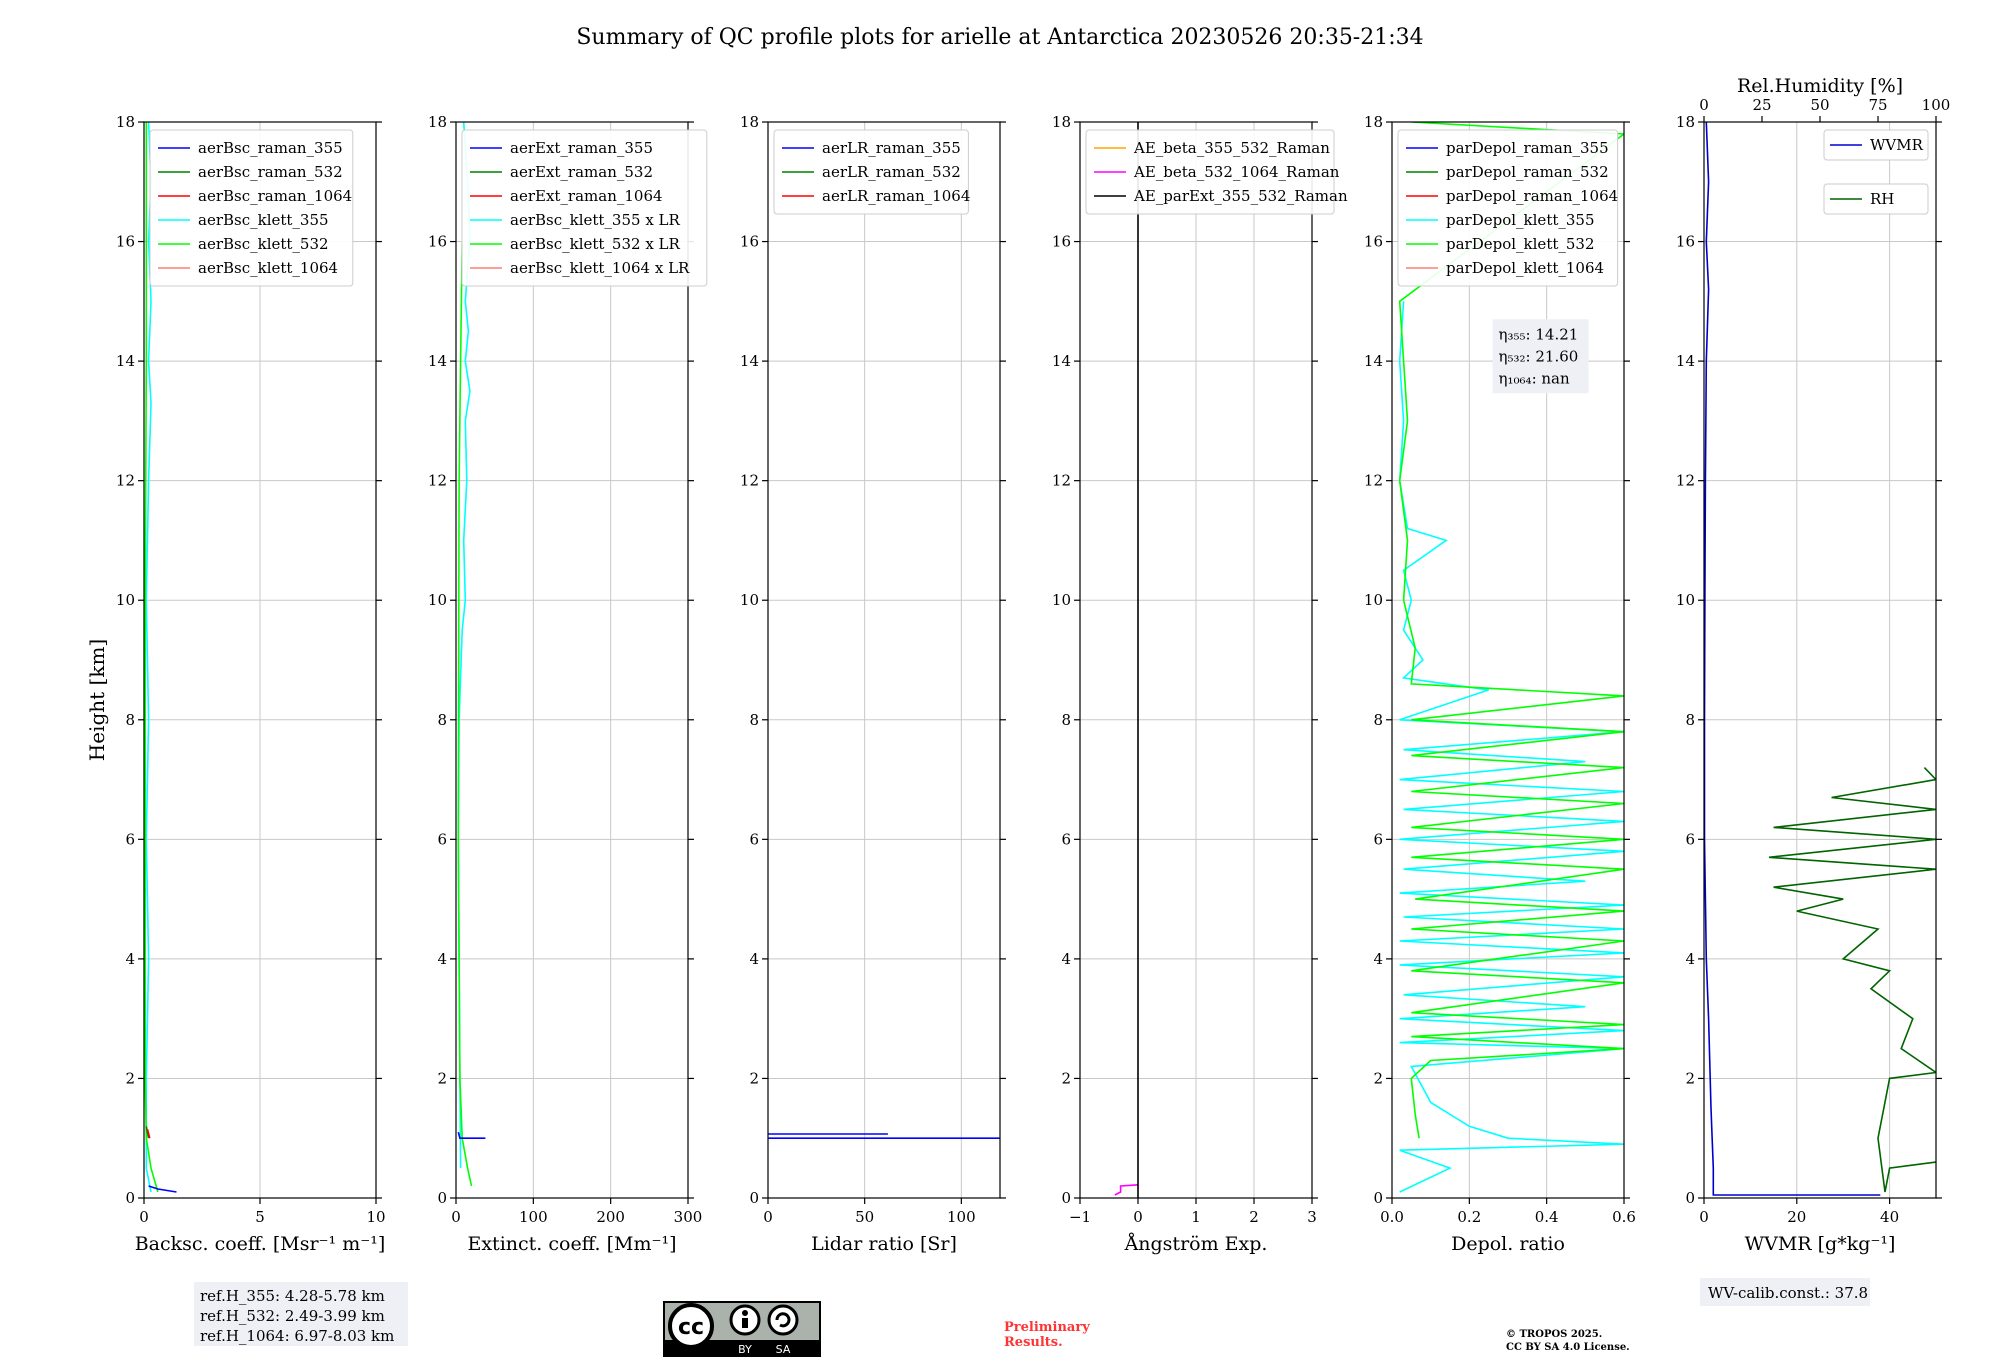 The width and height of the screenshot is (2000, 1360). I want to click on by-person-head, so click(745, 1313).